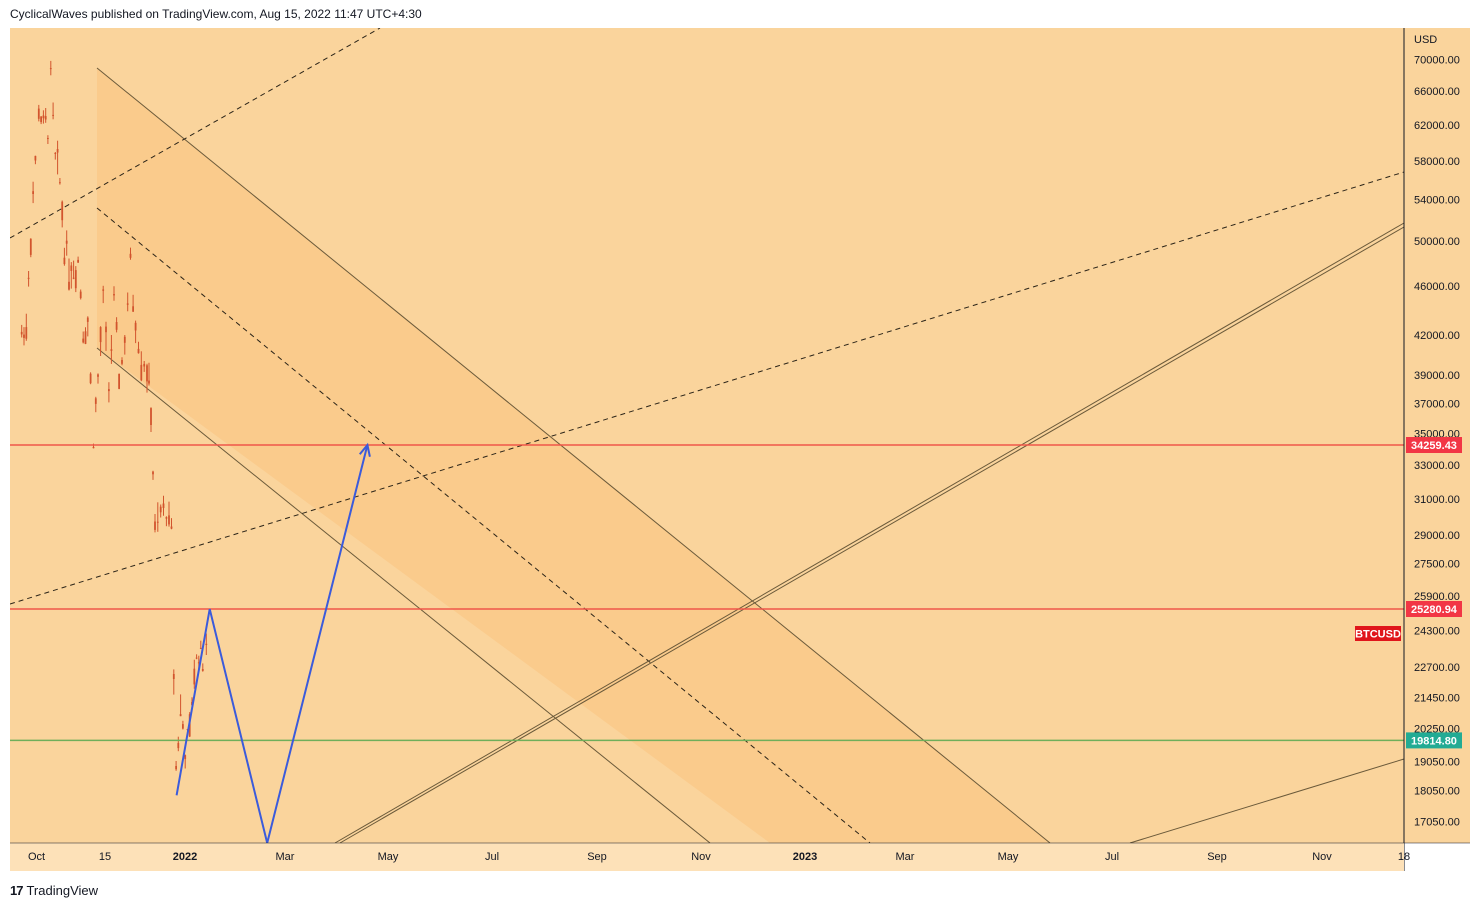 This screenshot has height=907, width=1478. I want to click on price-tick-label: 21450.00, so click(1437, 699).